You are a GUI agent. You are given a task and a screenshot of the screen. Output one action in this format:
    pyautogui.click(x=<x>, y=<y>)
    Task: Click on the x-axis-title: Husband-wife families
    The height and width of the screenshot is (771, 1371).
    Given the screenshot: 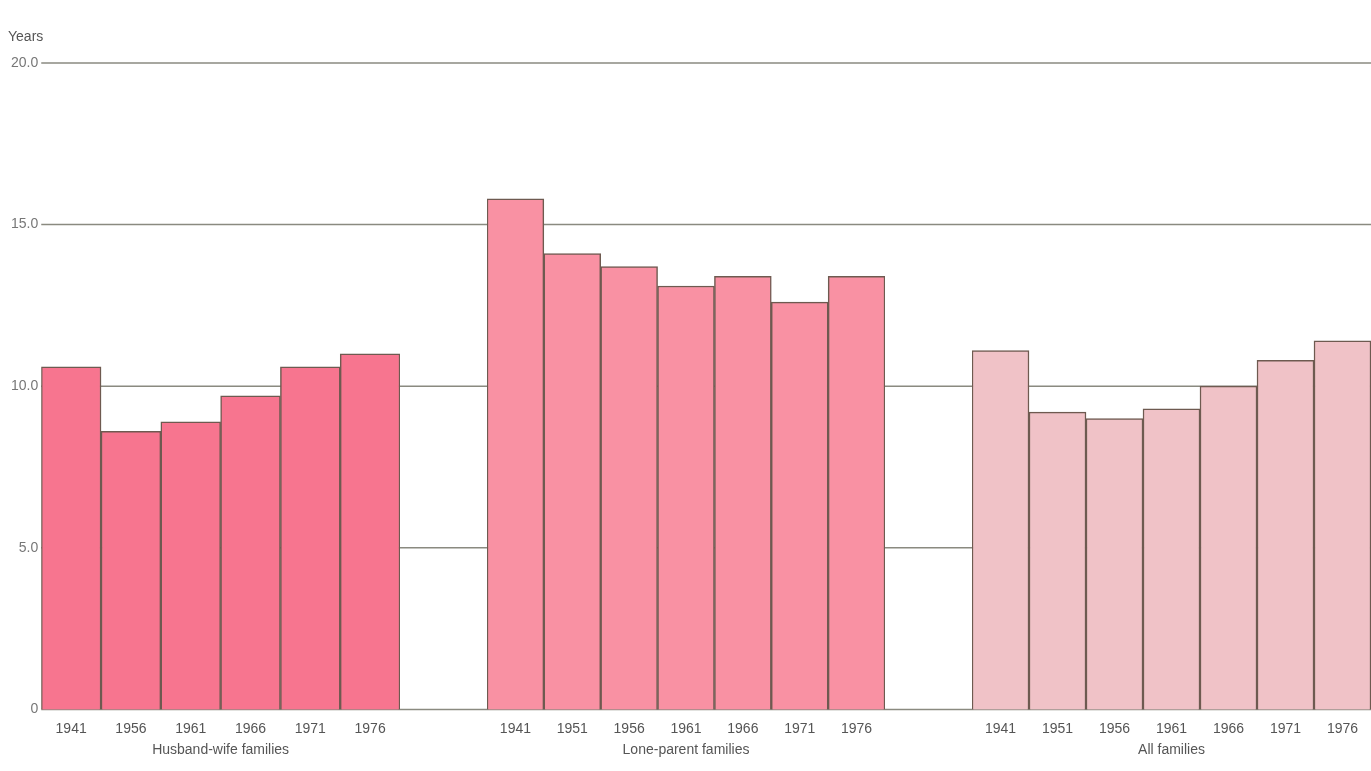 What is the action you would take?
    pyautogui.click(x=221, y=749)
    